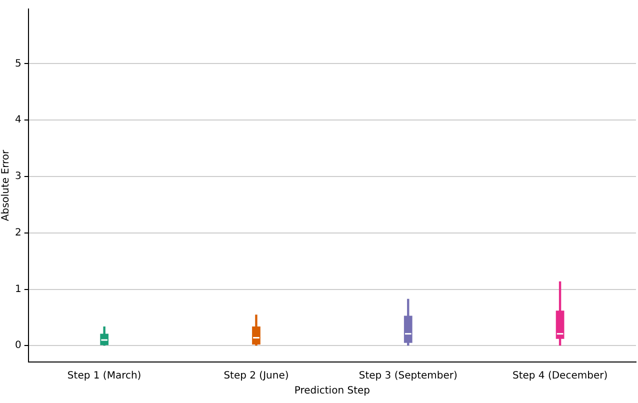  What do you see at coordinates (18, 64) in the screenshot?
I see `y-tick-label: 5` at bounding box center [18, 64].